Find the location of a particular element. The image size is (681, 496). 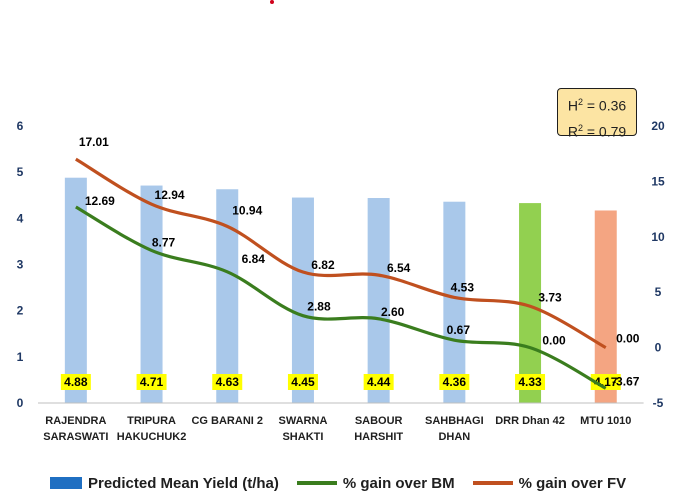

x-category-label: HARSHIT is located at coordinates (378, 437).